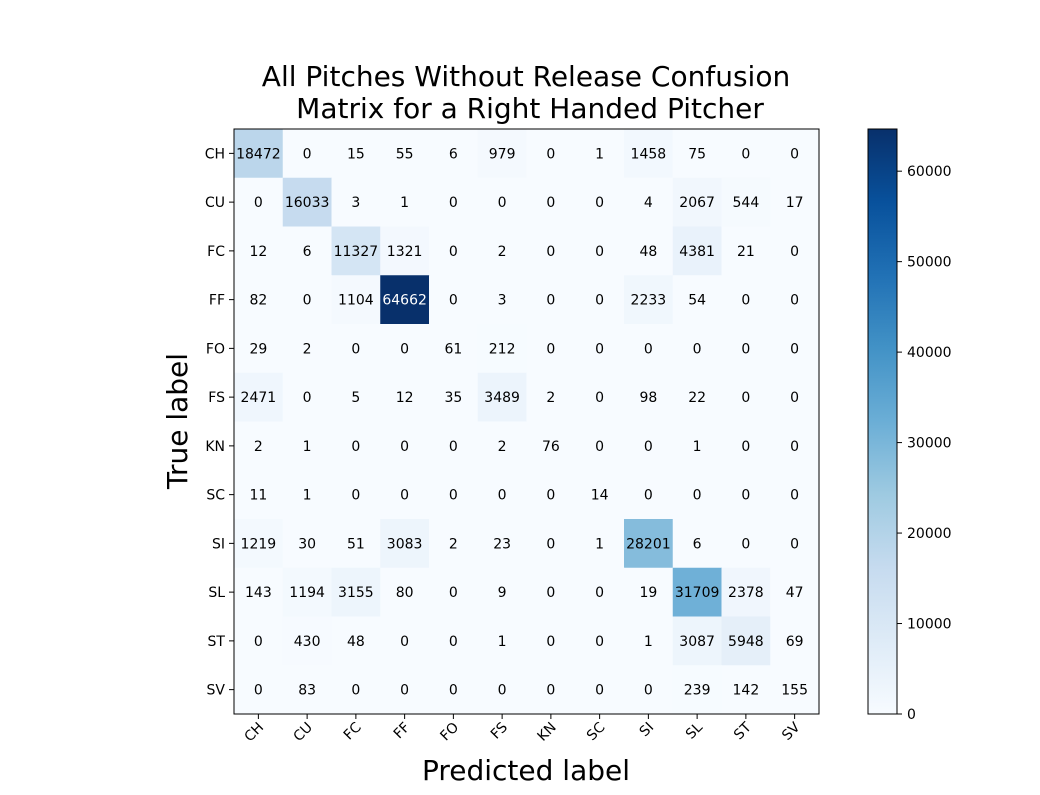 This screenshot has width=1040, height=795. I want to click on cell-value-label: 6, so click(307, 252).